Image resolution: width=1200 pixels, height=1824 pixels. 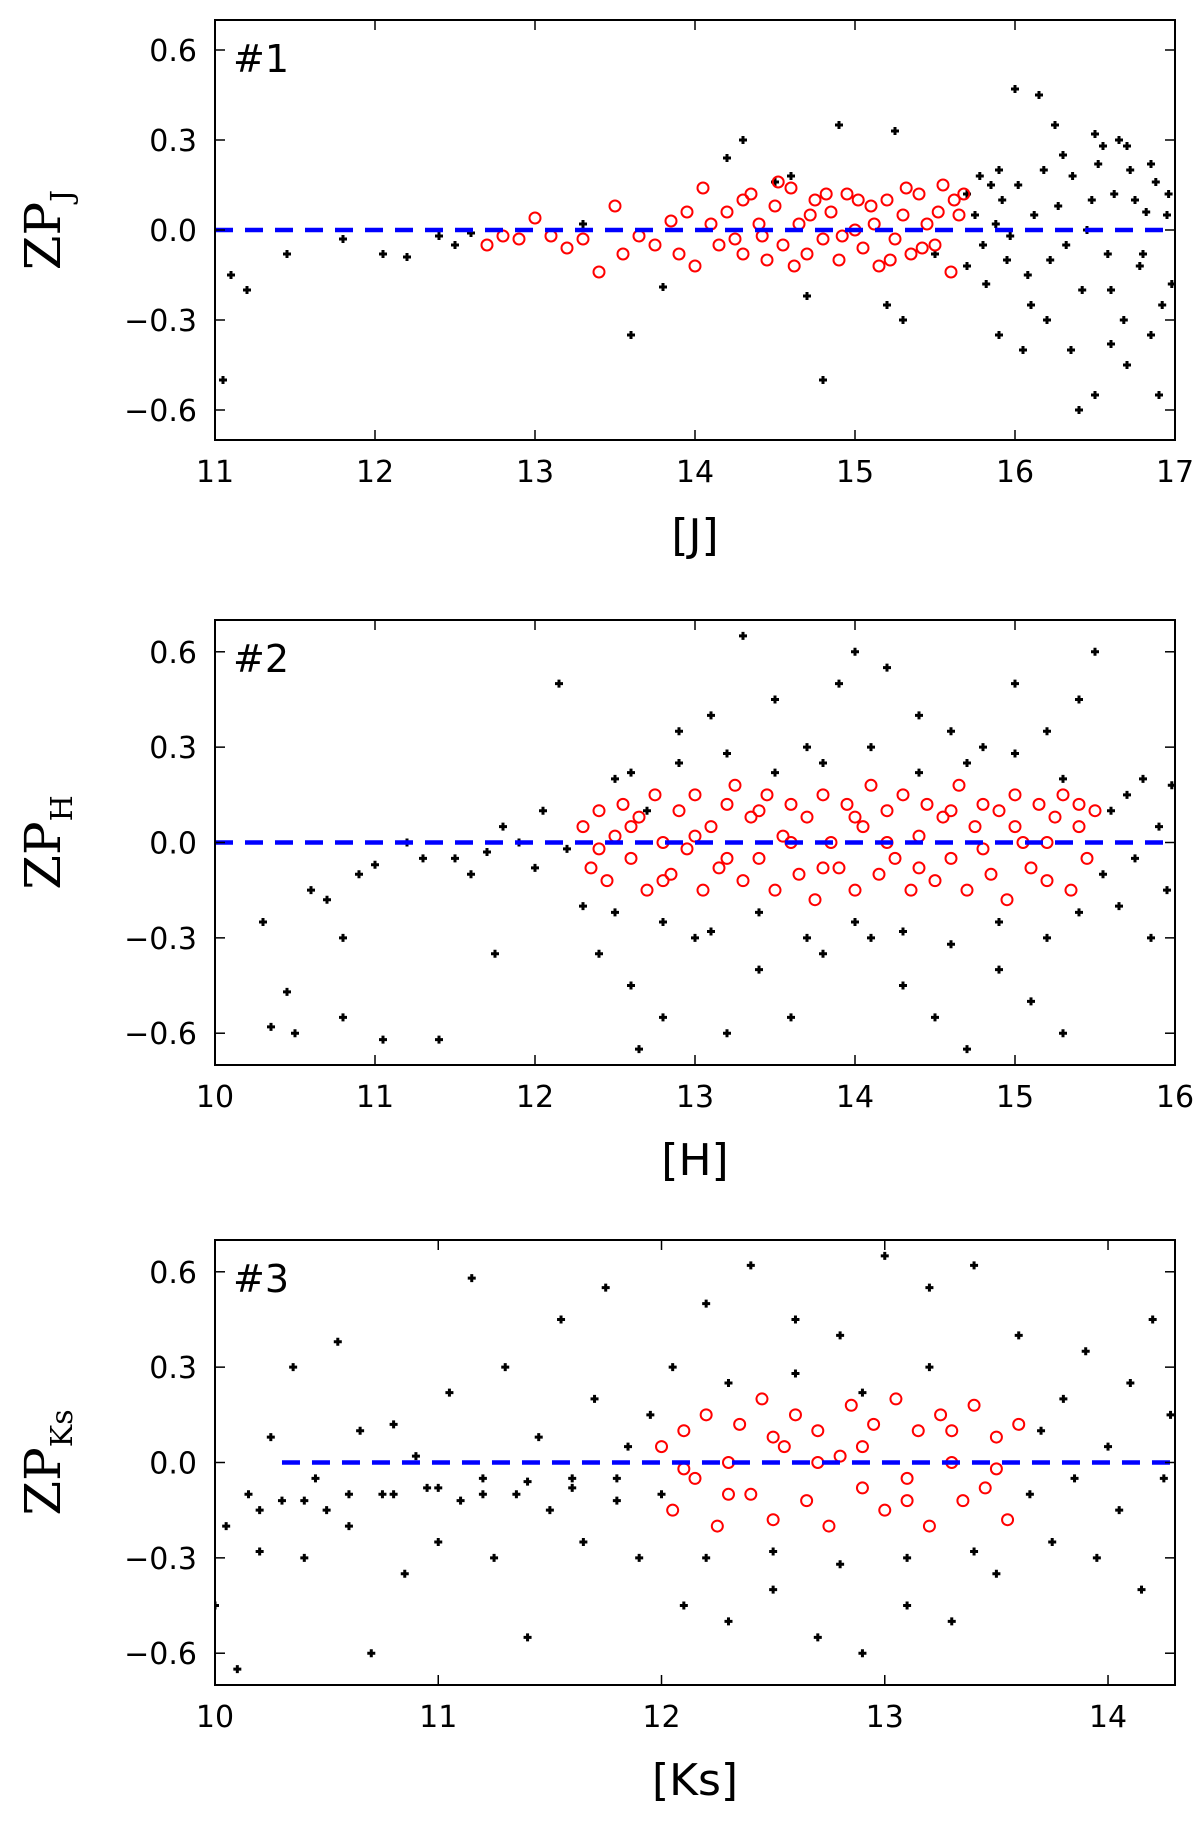 I want to click on x-tick-label: 10, so click(x=215, y=1717).